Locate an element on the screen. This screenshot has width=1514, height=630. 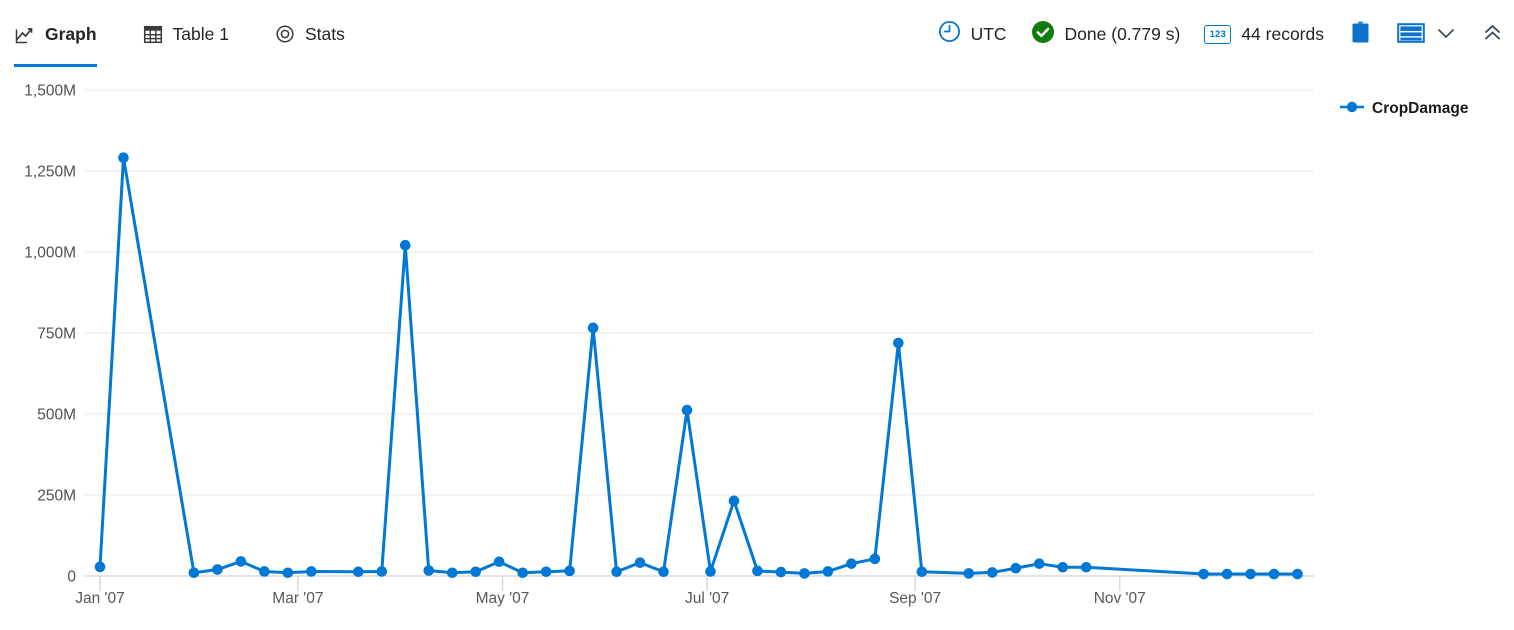
collapse-results-button is located at coordinates (1492, 34).